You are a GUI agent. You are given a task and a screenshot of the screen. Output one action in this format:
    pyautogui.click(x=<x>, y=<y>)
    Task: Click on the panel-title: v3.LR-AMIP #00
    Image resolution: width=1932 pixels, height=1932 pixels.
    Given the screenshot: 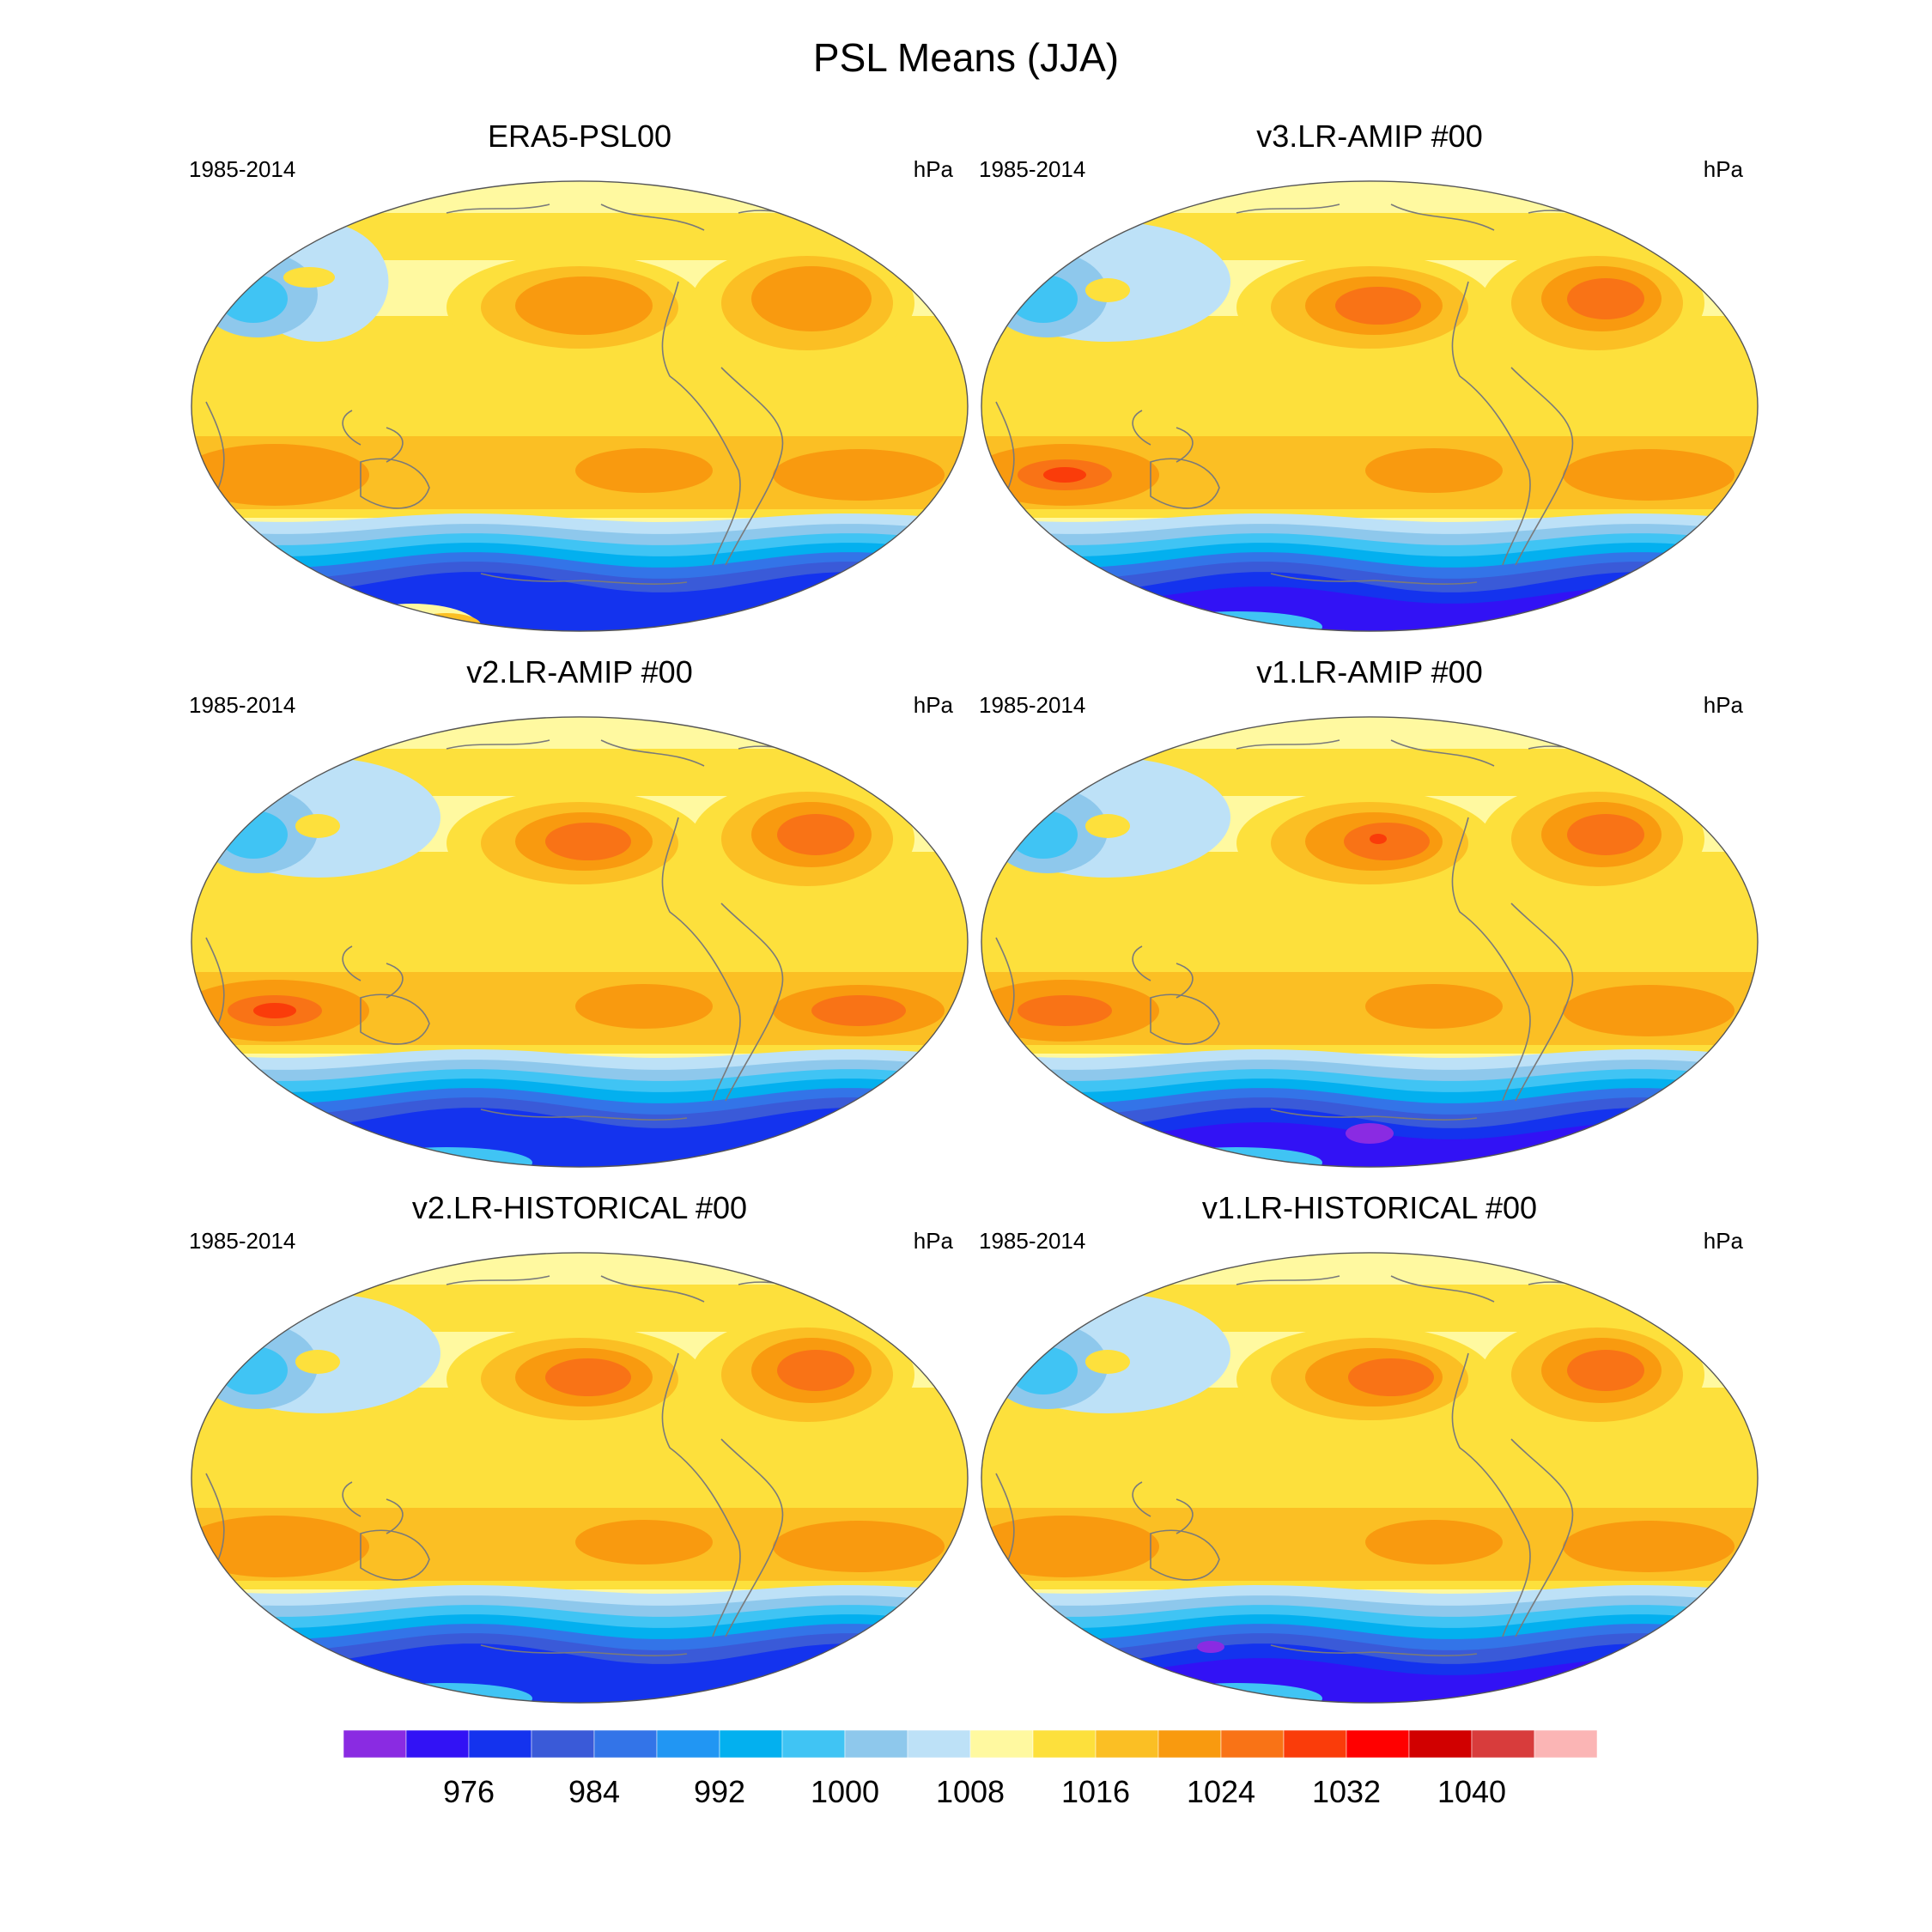 What is the action you would take?
    pyautogui.click(x=1369, y=136)
    